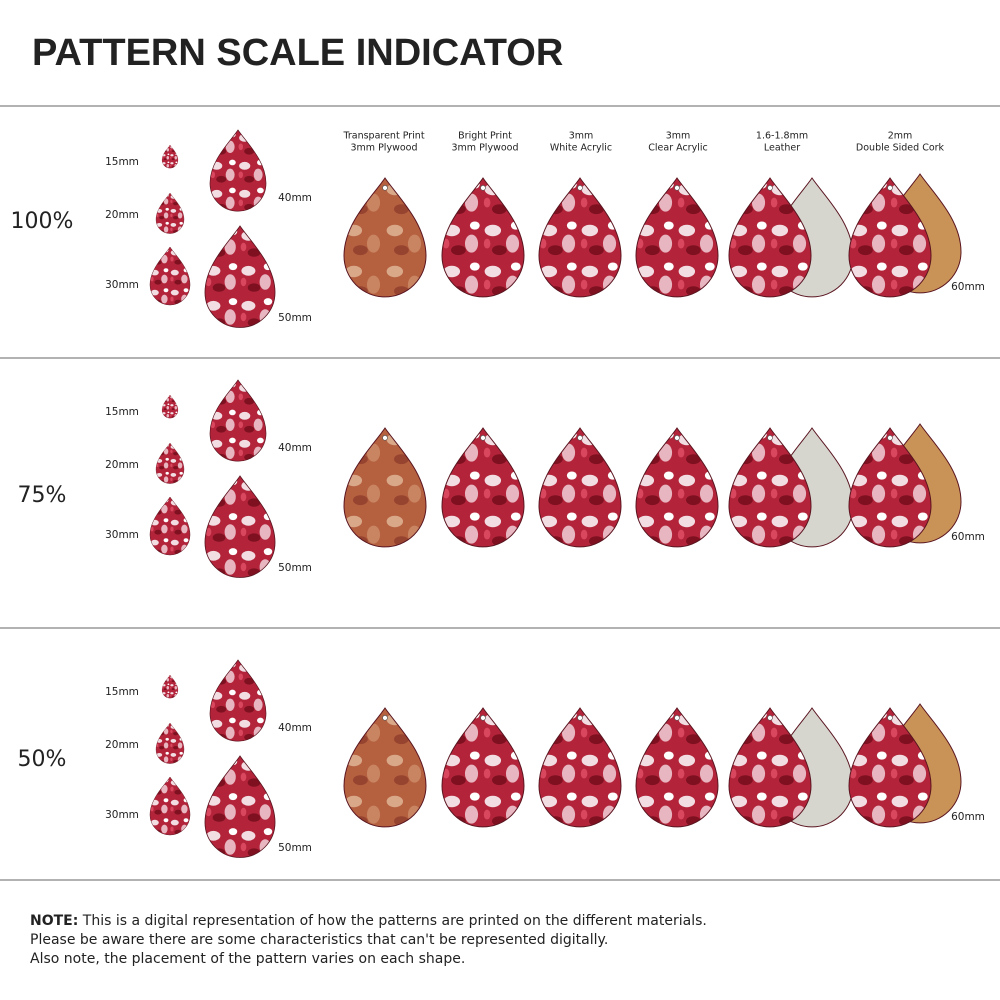  I want to click on material-name: White Acrylic, so click(581, 148).